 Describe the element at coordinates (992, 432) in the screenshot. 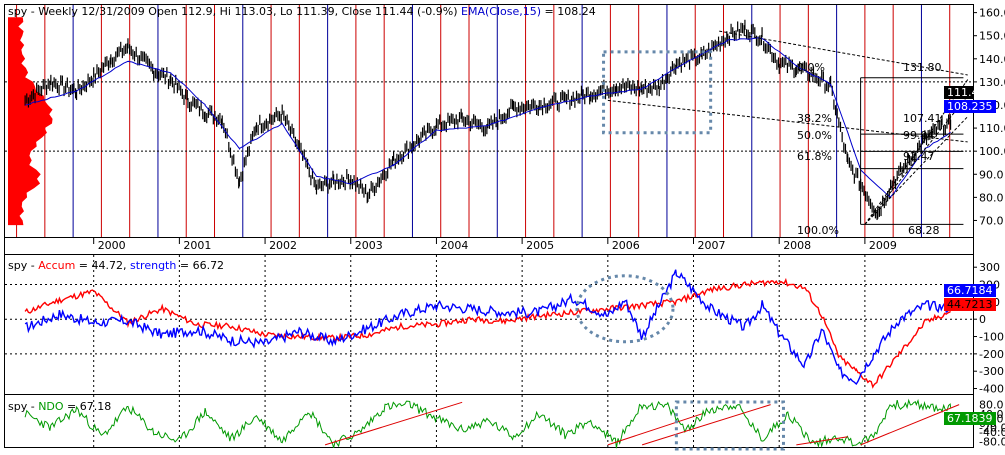

I see `ndo-tick-label: -40.0` at that location.